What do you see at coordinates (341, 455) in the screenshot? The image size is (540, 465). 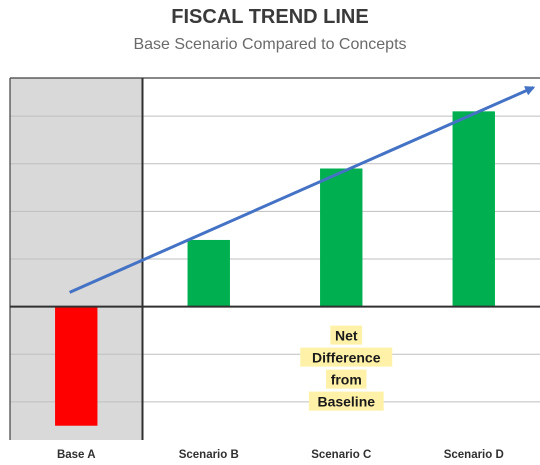 I see `x-tick-label: Scenario C` at bounding box center [341, 455].